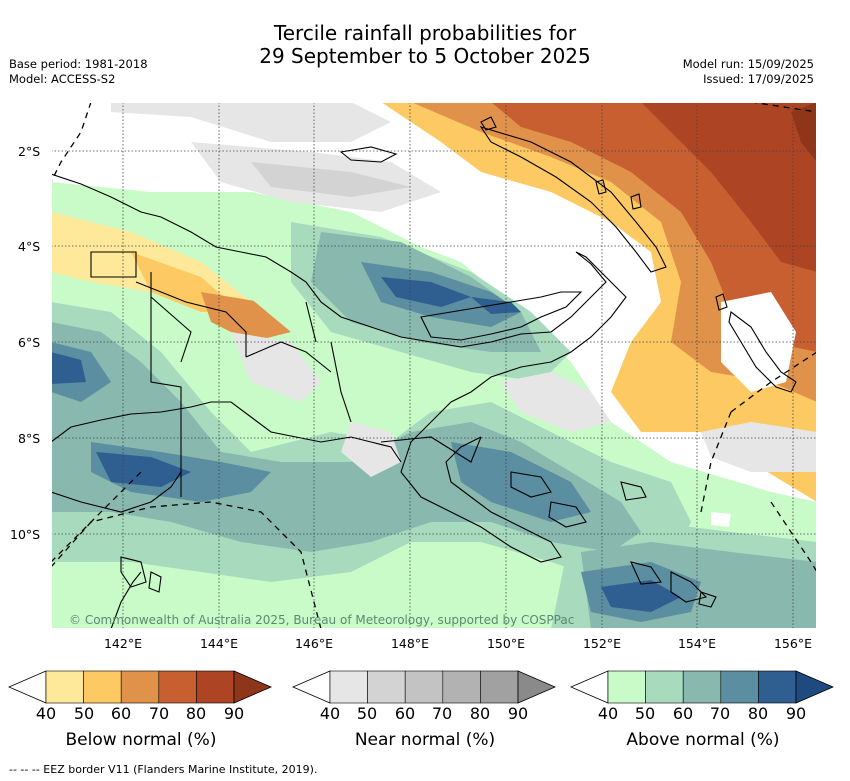 The width and height of the screenshot is (850, 781). I want to click on near-tick-80: 80, so click(480, 713).